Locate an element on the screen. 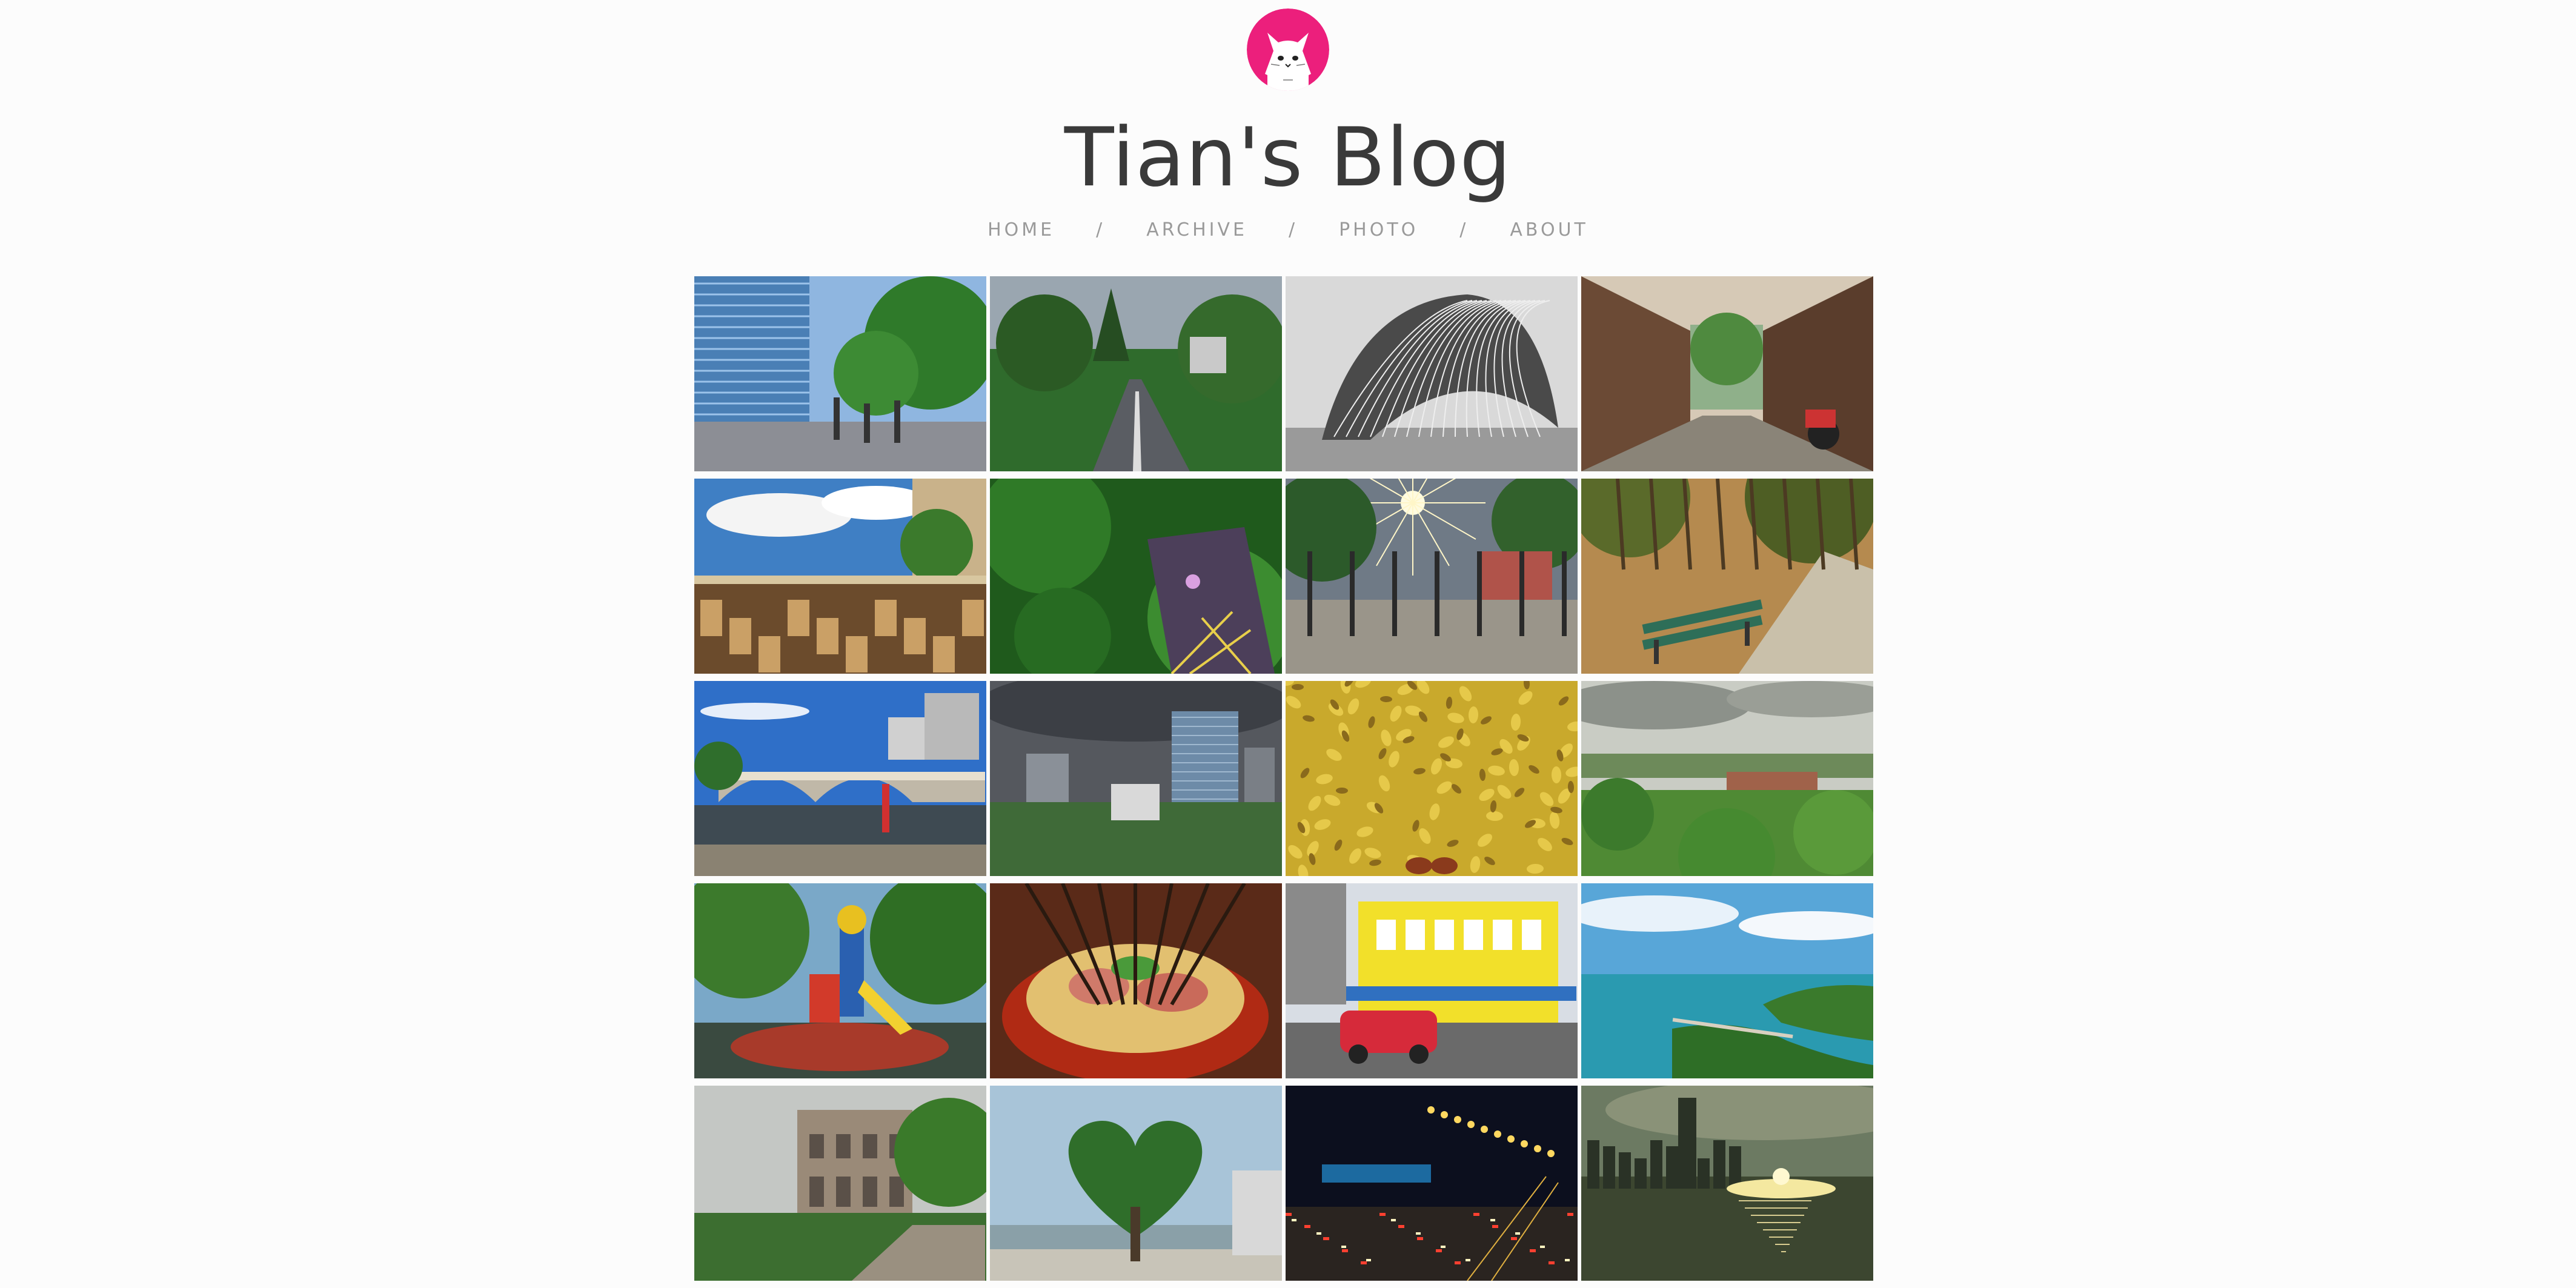 This screenshot has width=2576, height=1288. photo-aerial-trees is located at coordinates (1136, 576).